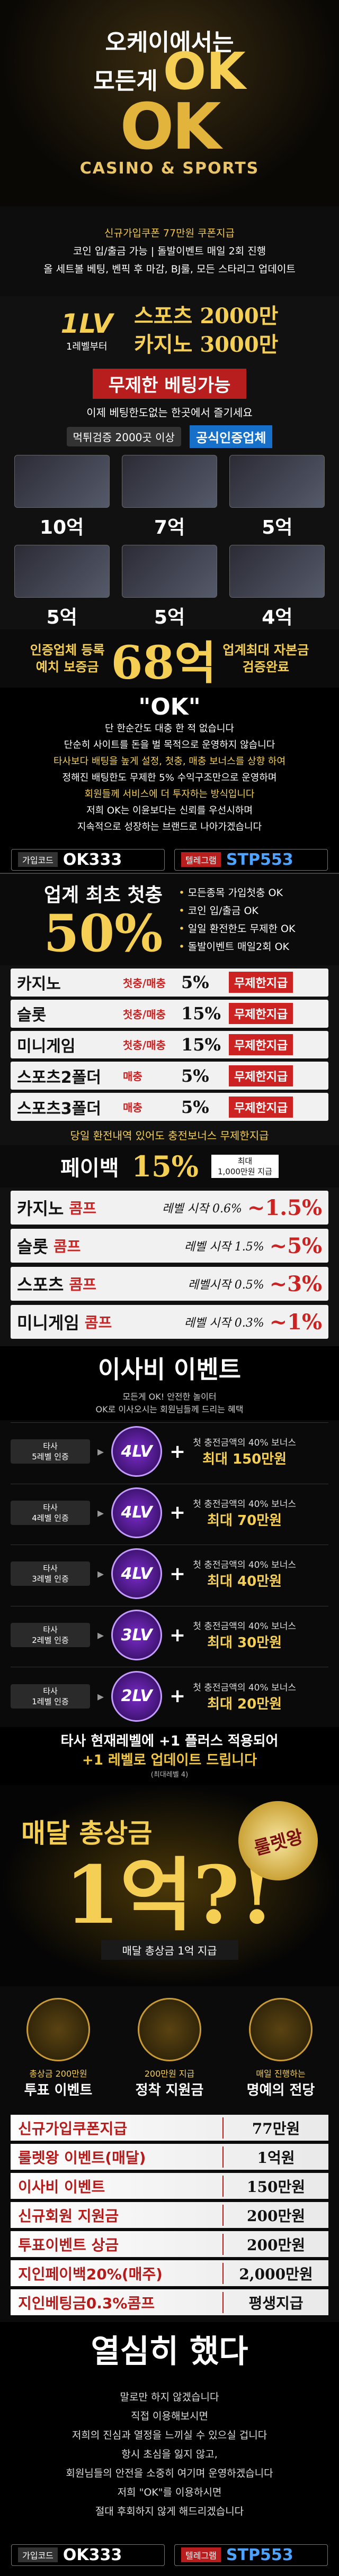 The height and width of the screenshot is (2576, 339). I want to click on event: 200만원 지급 정착 지원금, so click(169, 2048).